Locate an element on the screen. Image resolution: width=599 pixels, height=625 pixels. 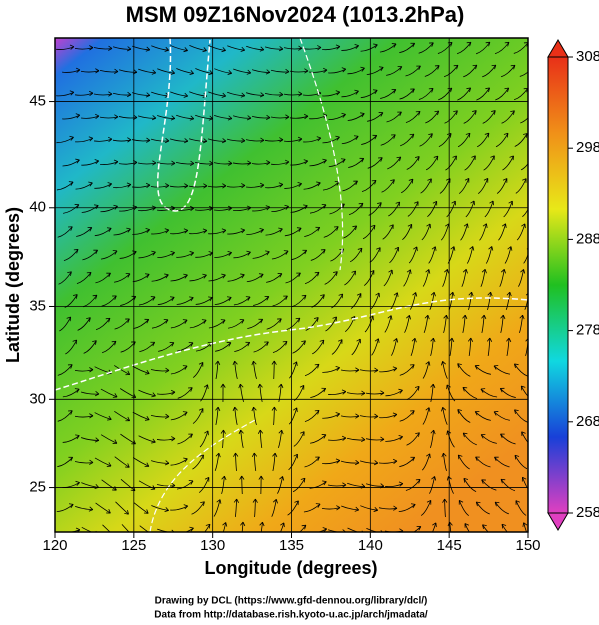
y-tick-label: 25 is located at coordinates (37, 487).